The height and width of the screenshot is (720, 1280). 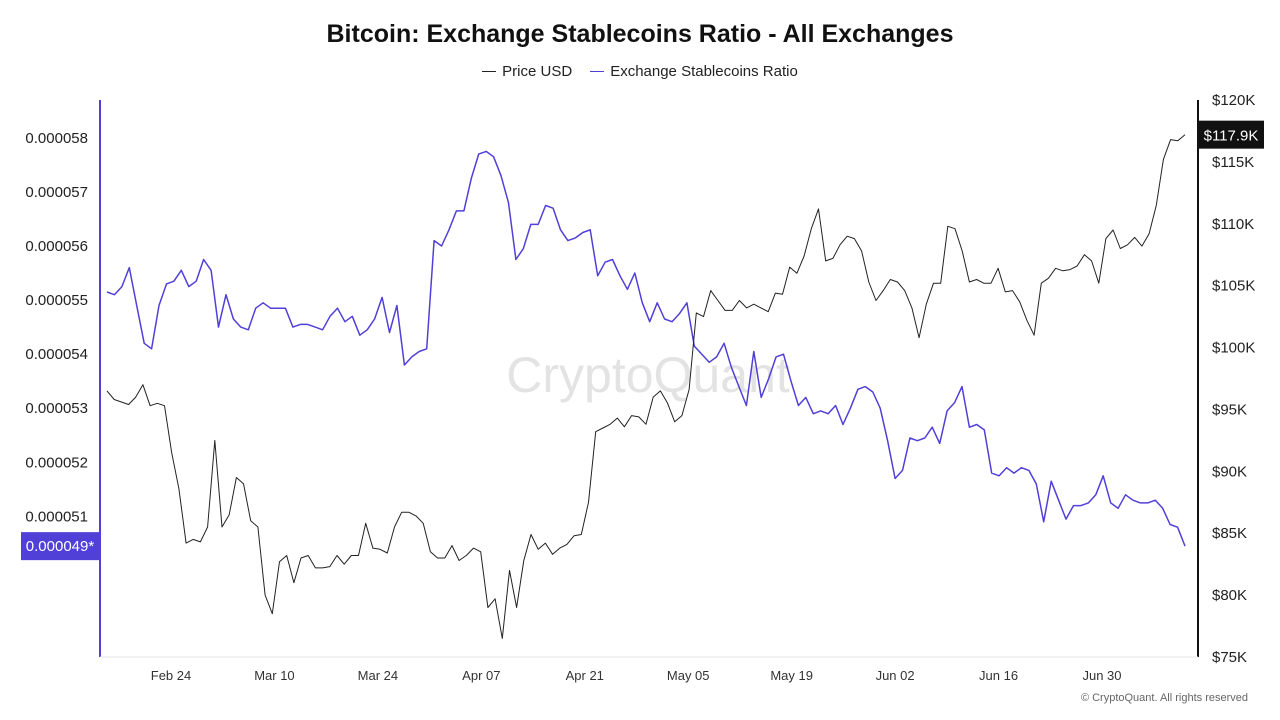 What do you see at coordinates (791, 675) in the screenshot?
I see `x-tick-label: May 19` at bounding box center [791, 675].